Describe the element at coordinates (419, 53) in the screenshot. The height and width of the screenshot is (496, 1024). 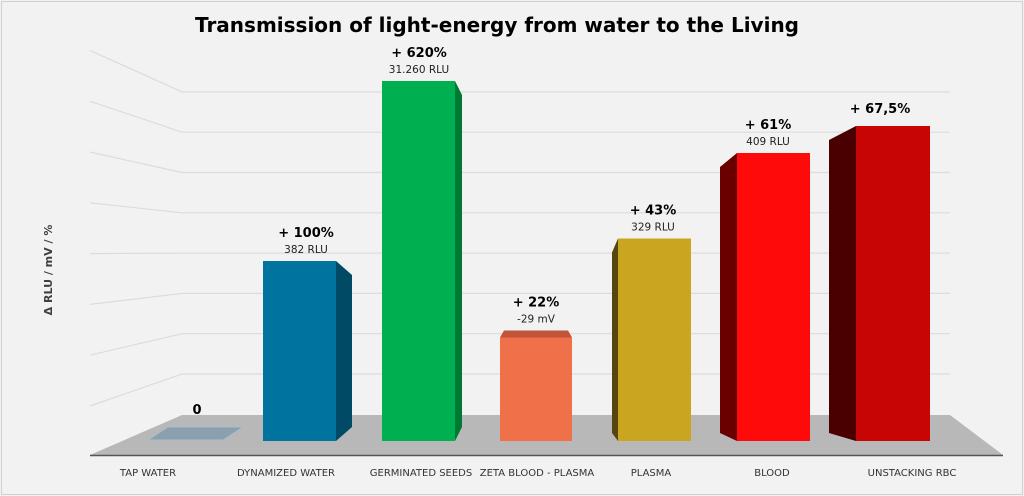
I see `percent-label: + 620%` at that location.